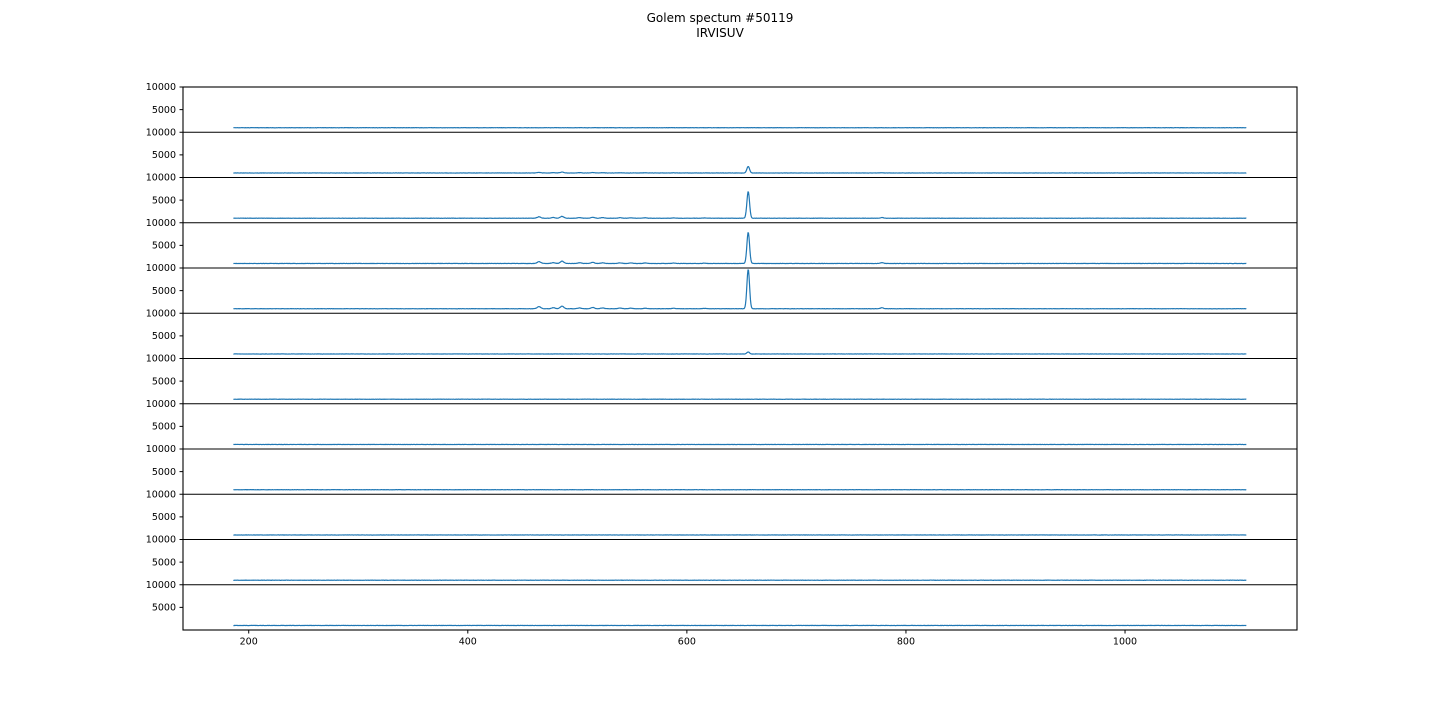  I want to click on x-tick-label: 400, so click(468, 642).